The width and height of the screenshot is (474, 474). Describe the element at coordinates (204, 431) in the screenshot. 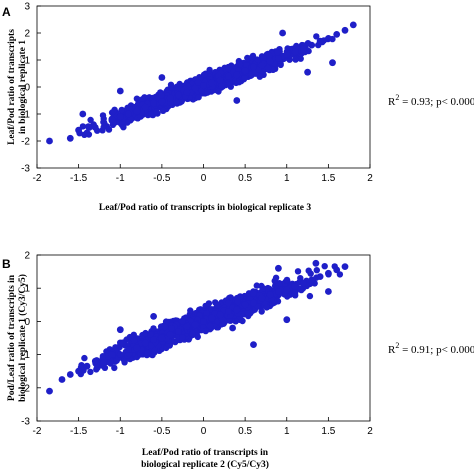

I see `panel-b-x-tick-label: 0` at that location.